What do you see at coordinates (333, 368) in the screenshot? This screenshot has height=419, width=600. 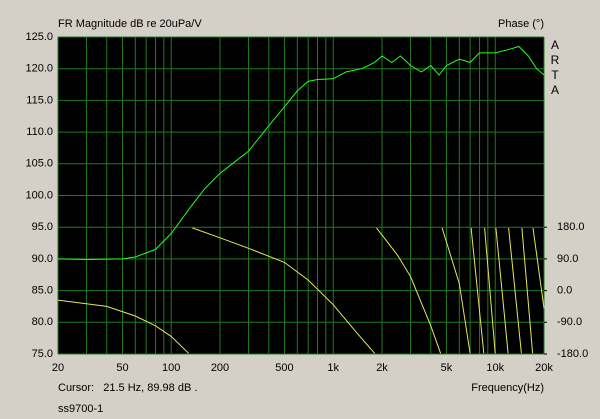 I see `x-tick-label: 1k` at bounding box center [333, 368].